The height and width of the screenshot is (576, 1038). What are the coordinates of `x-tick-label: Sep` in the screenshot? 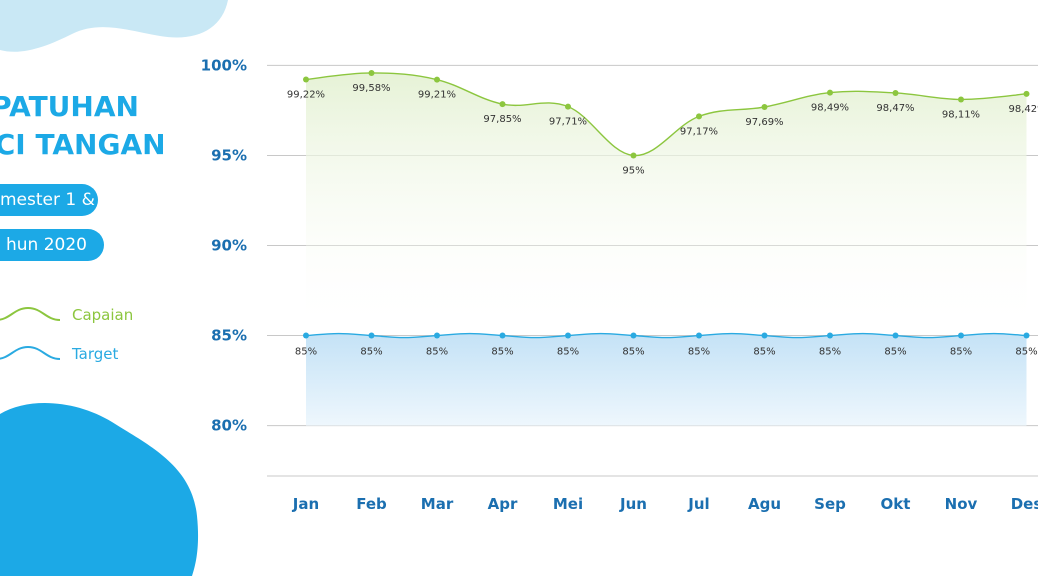 It's located at (830, 504).